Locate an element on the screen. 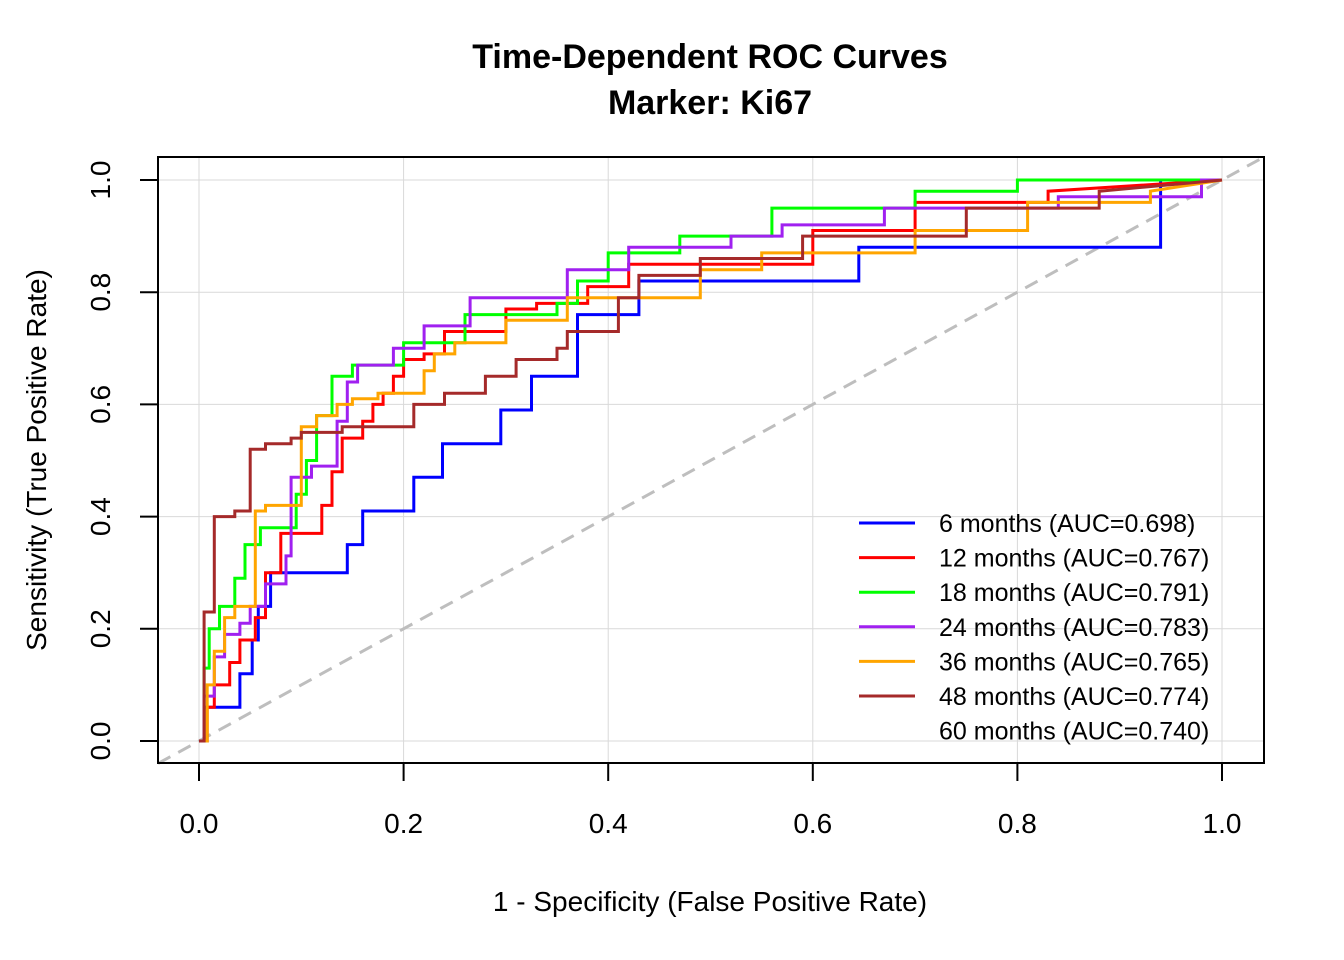 The image size is (1344, 960). y-axis: 0.0 0.2 0.4 0.6 0.8 1.0 is located at coordinates (122, 461).